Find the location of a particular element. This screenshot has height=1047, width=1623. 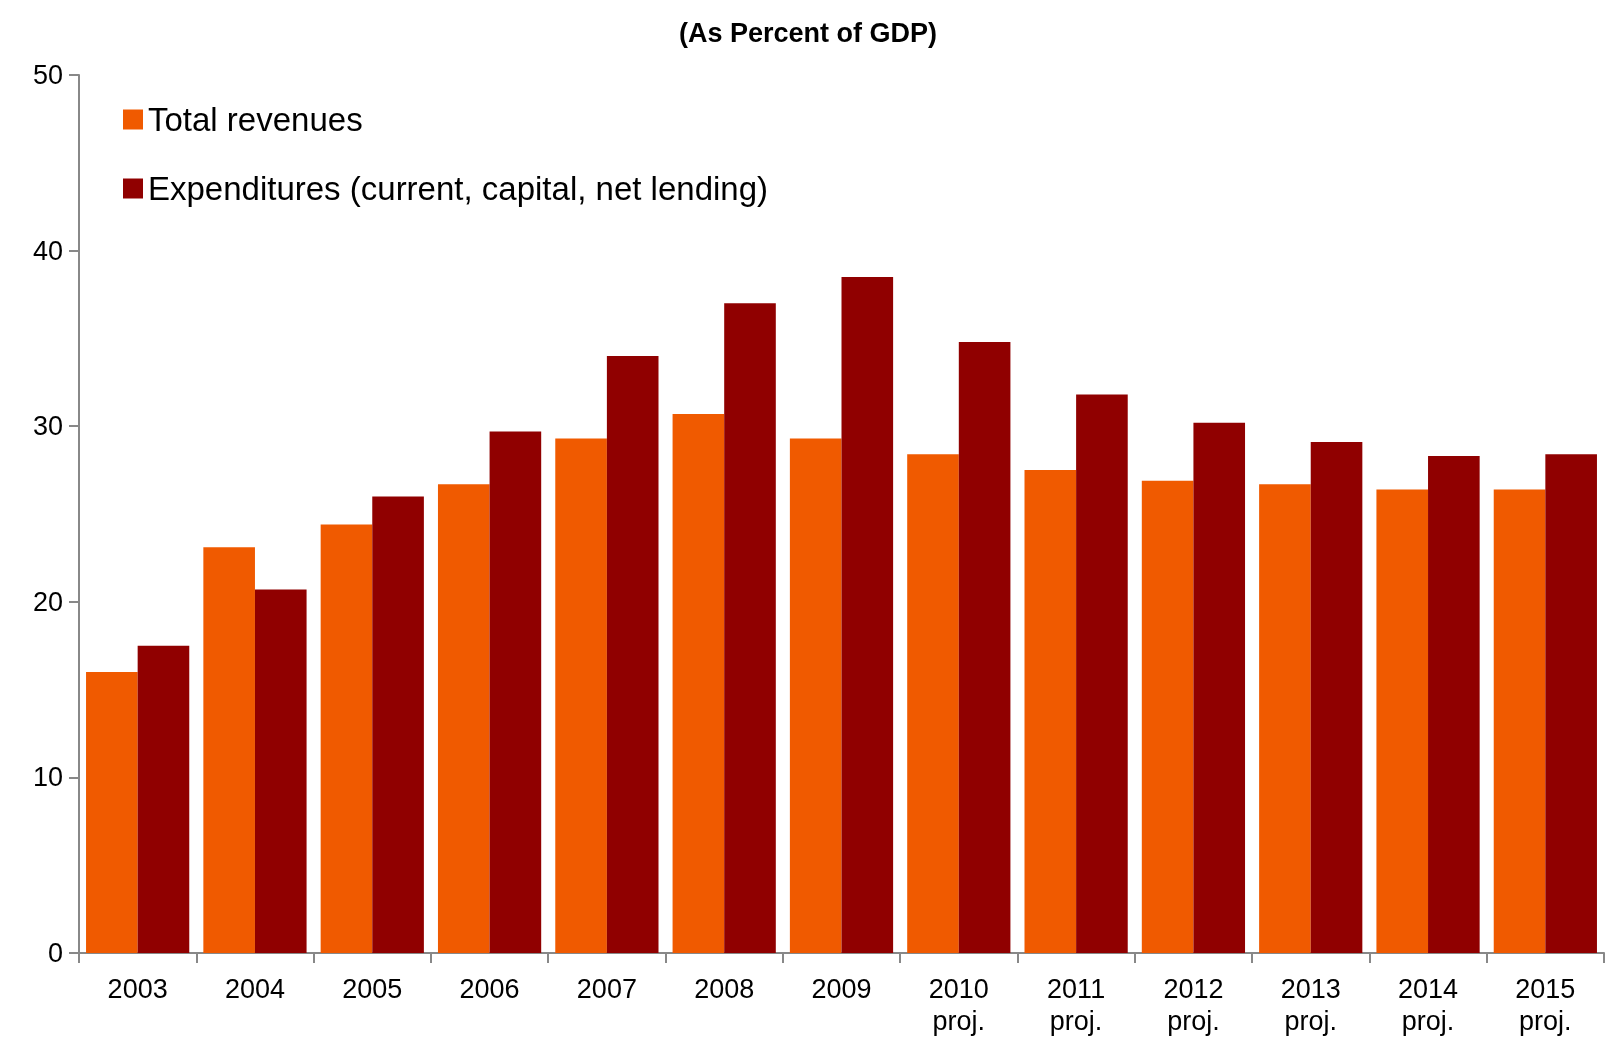

x-tick-label: 2011 proj. is located at coordinates (1076, 1005).